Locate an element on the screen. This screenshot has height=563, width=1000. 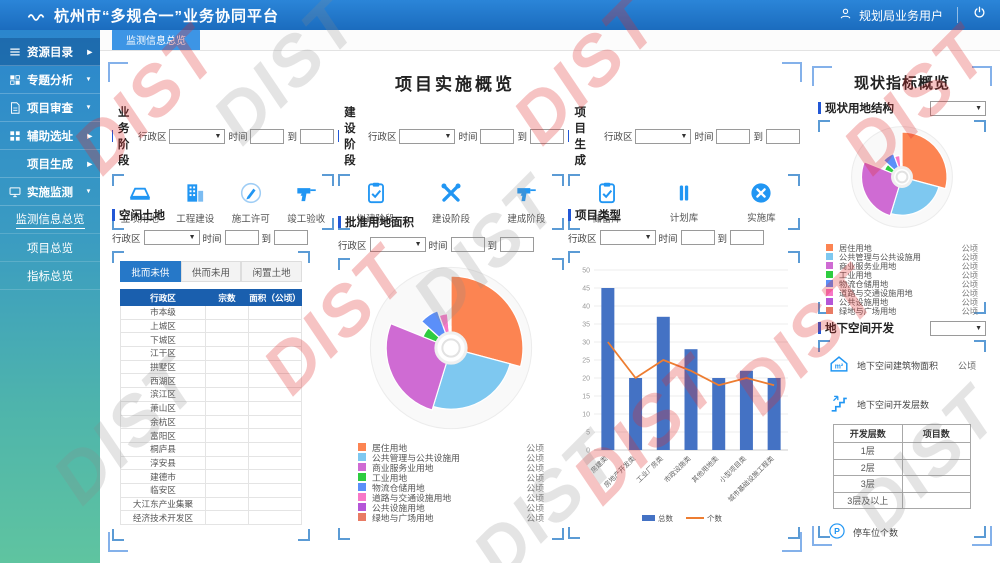
approved-land-rose-chart is located at coordinates (451, 348).